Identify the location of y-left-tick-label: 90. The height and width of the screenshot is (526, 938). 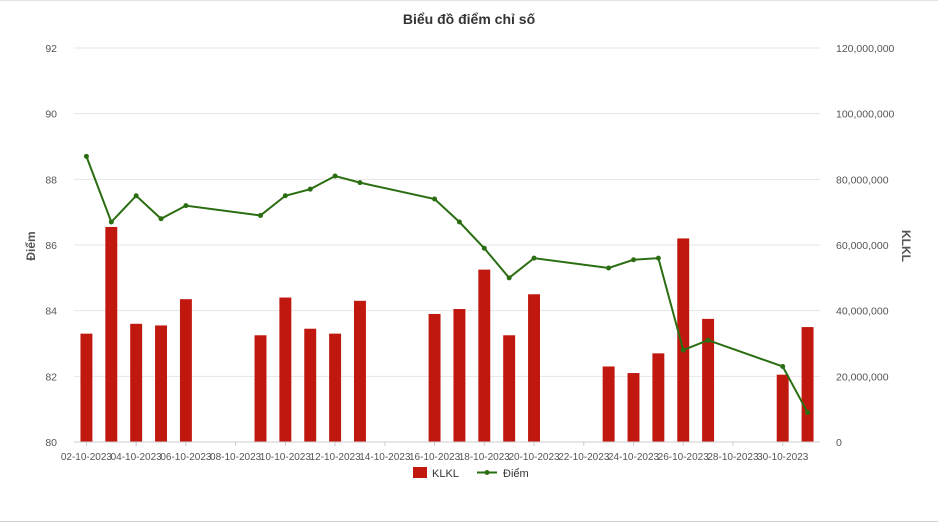
(51, 115).